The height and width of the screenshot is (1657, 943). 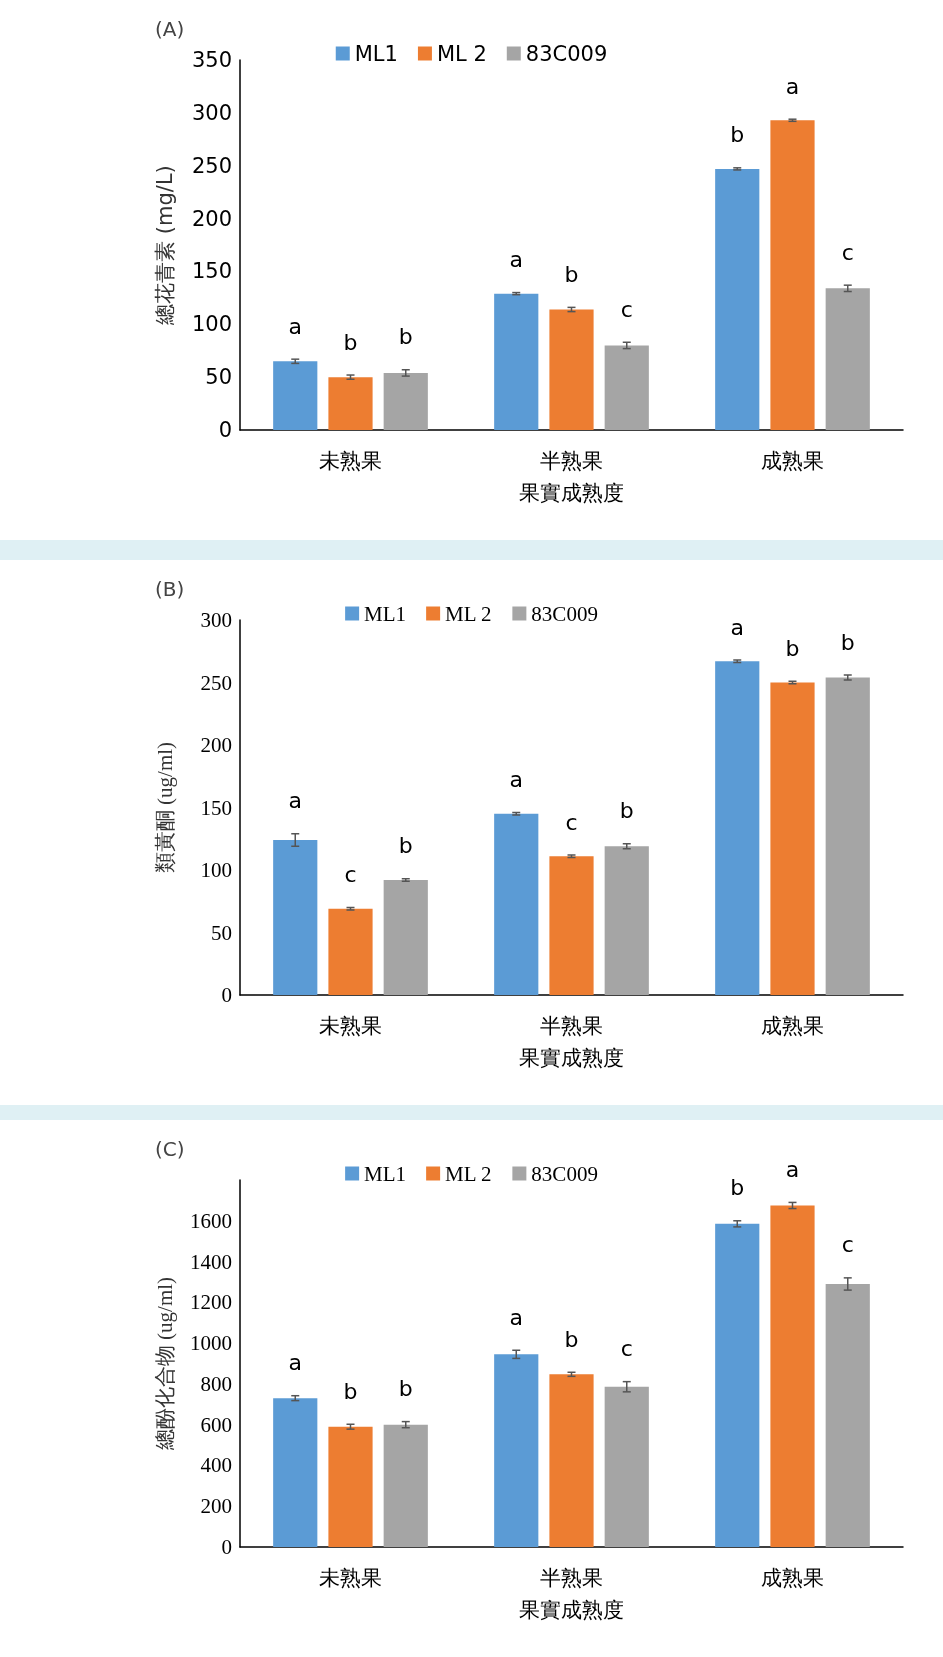 What do you see at coordinates (216, 1465) in the screenshot?
I see `y-tick-label: 400` at bounding box center [216, 1465].